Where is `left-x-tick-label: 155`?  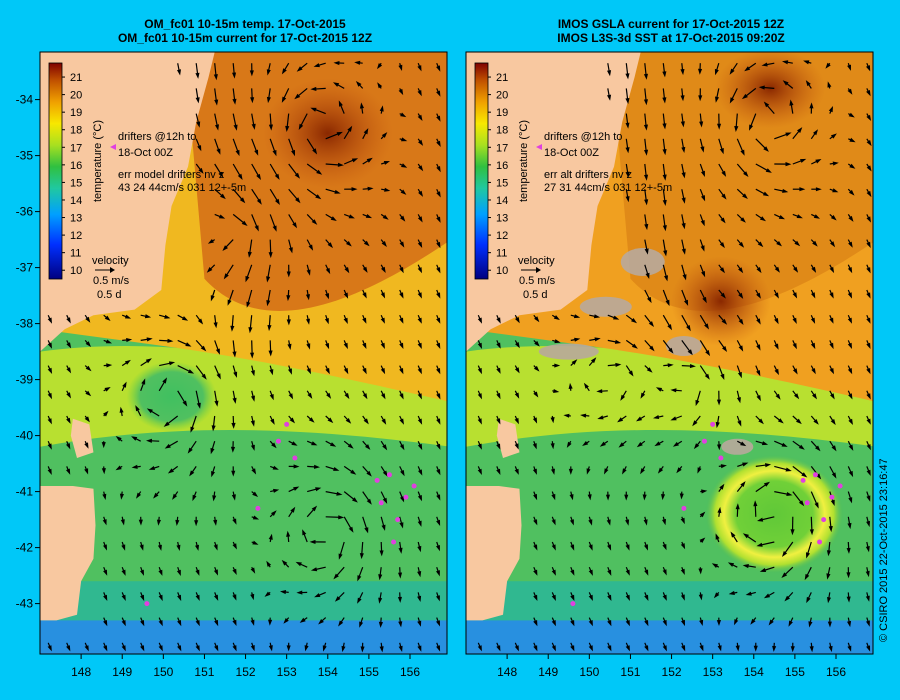
left-x-tick-label: 155 is located at coordinates (369, 672).